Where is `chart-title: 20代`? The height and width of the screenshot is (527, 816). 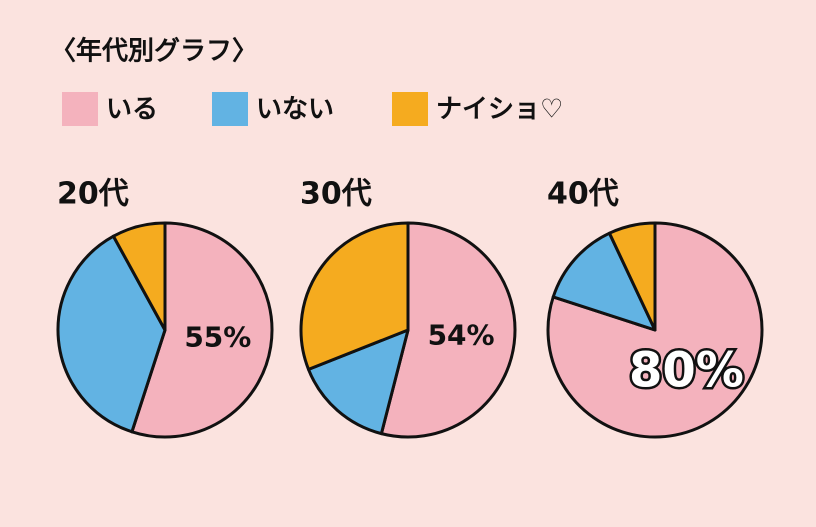
chart-title: 20代 is located at coordinates (93, 194).